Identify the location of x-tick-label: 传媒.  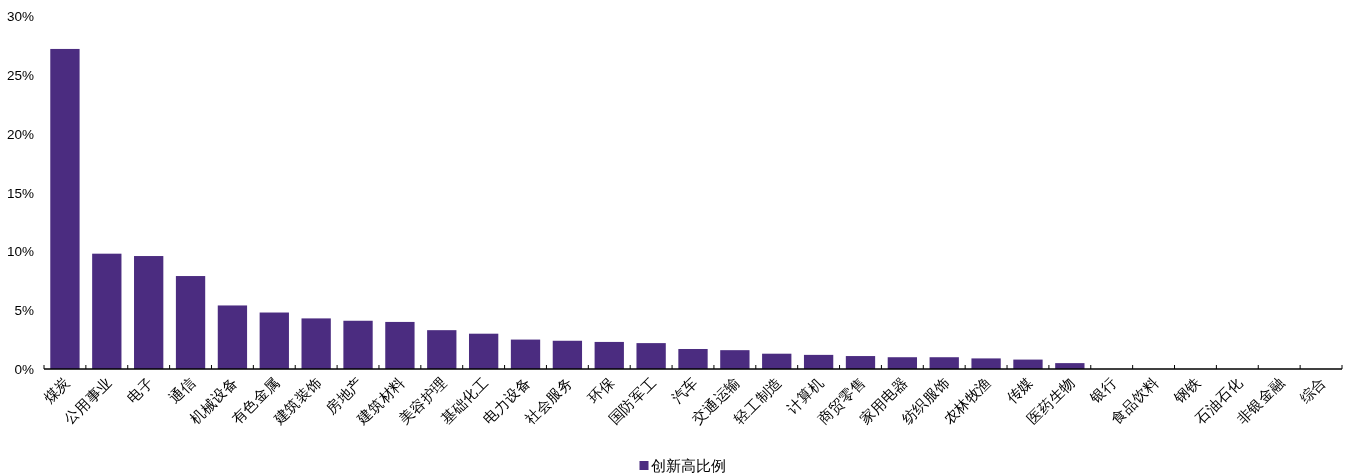
(1020, 390).